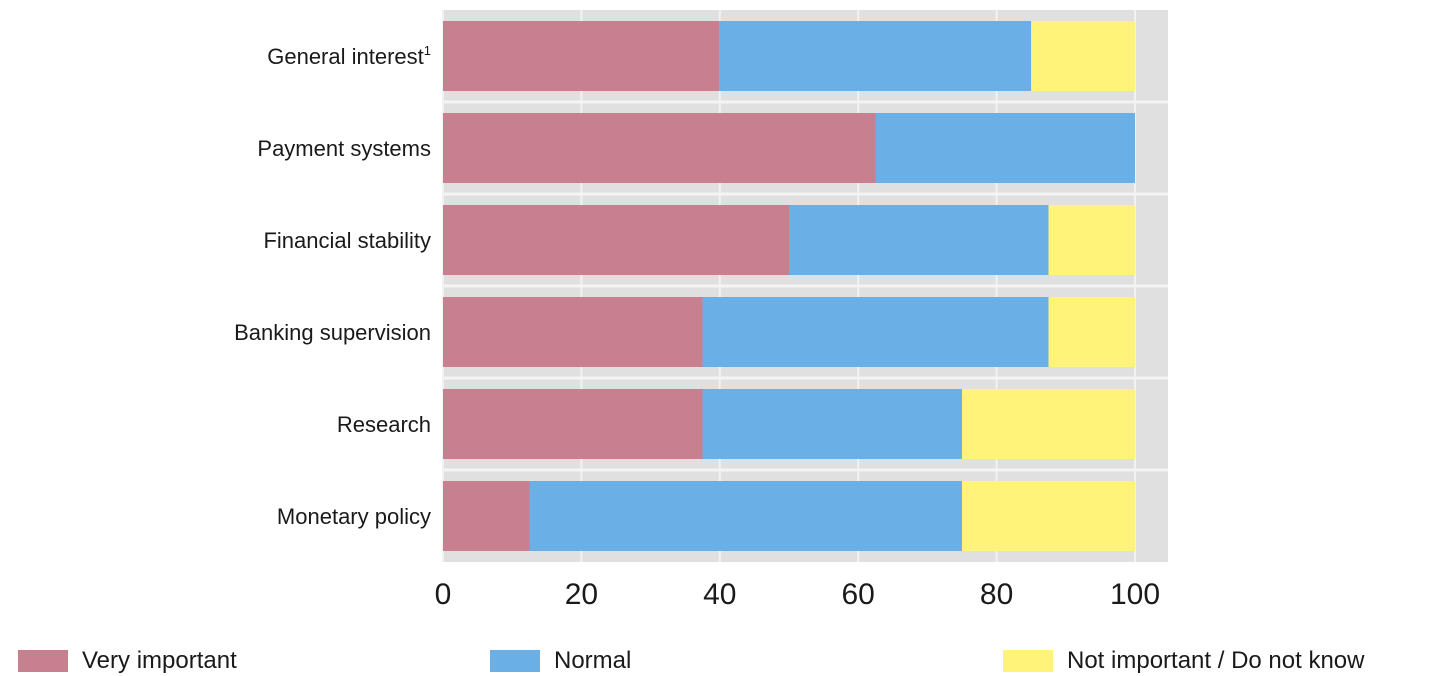  What do you see at coordinates (354, 516) in the screenshot?
I see `category-label: Monetary policy` at bounding box center [354, 516].